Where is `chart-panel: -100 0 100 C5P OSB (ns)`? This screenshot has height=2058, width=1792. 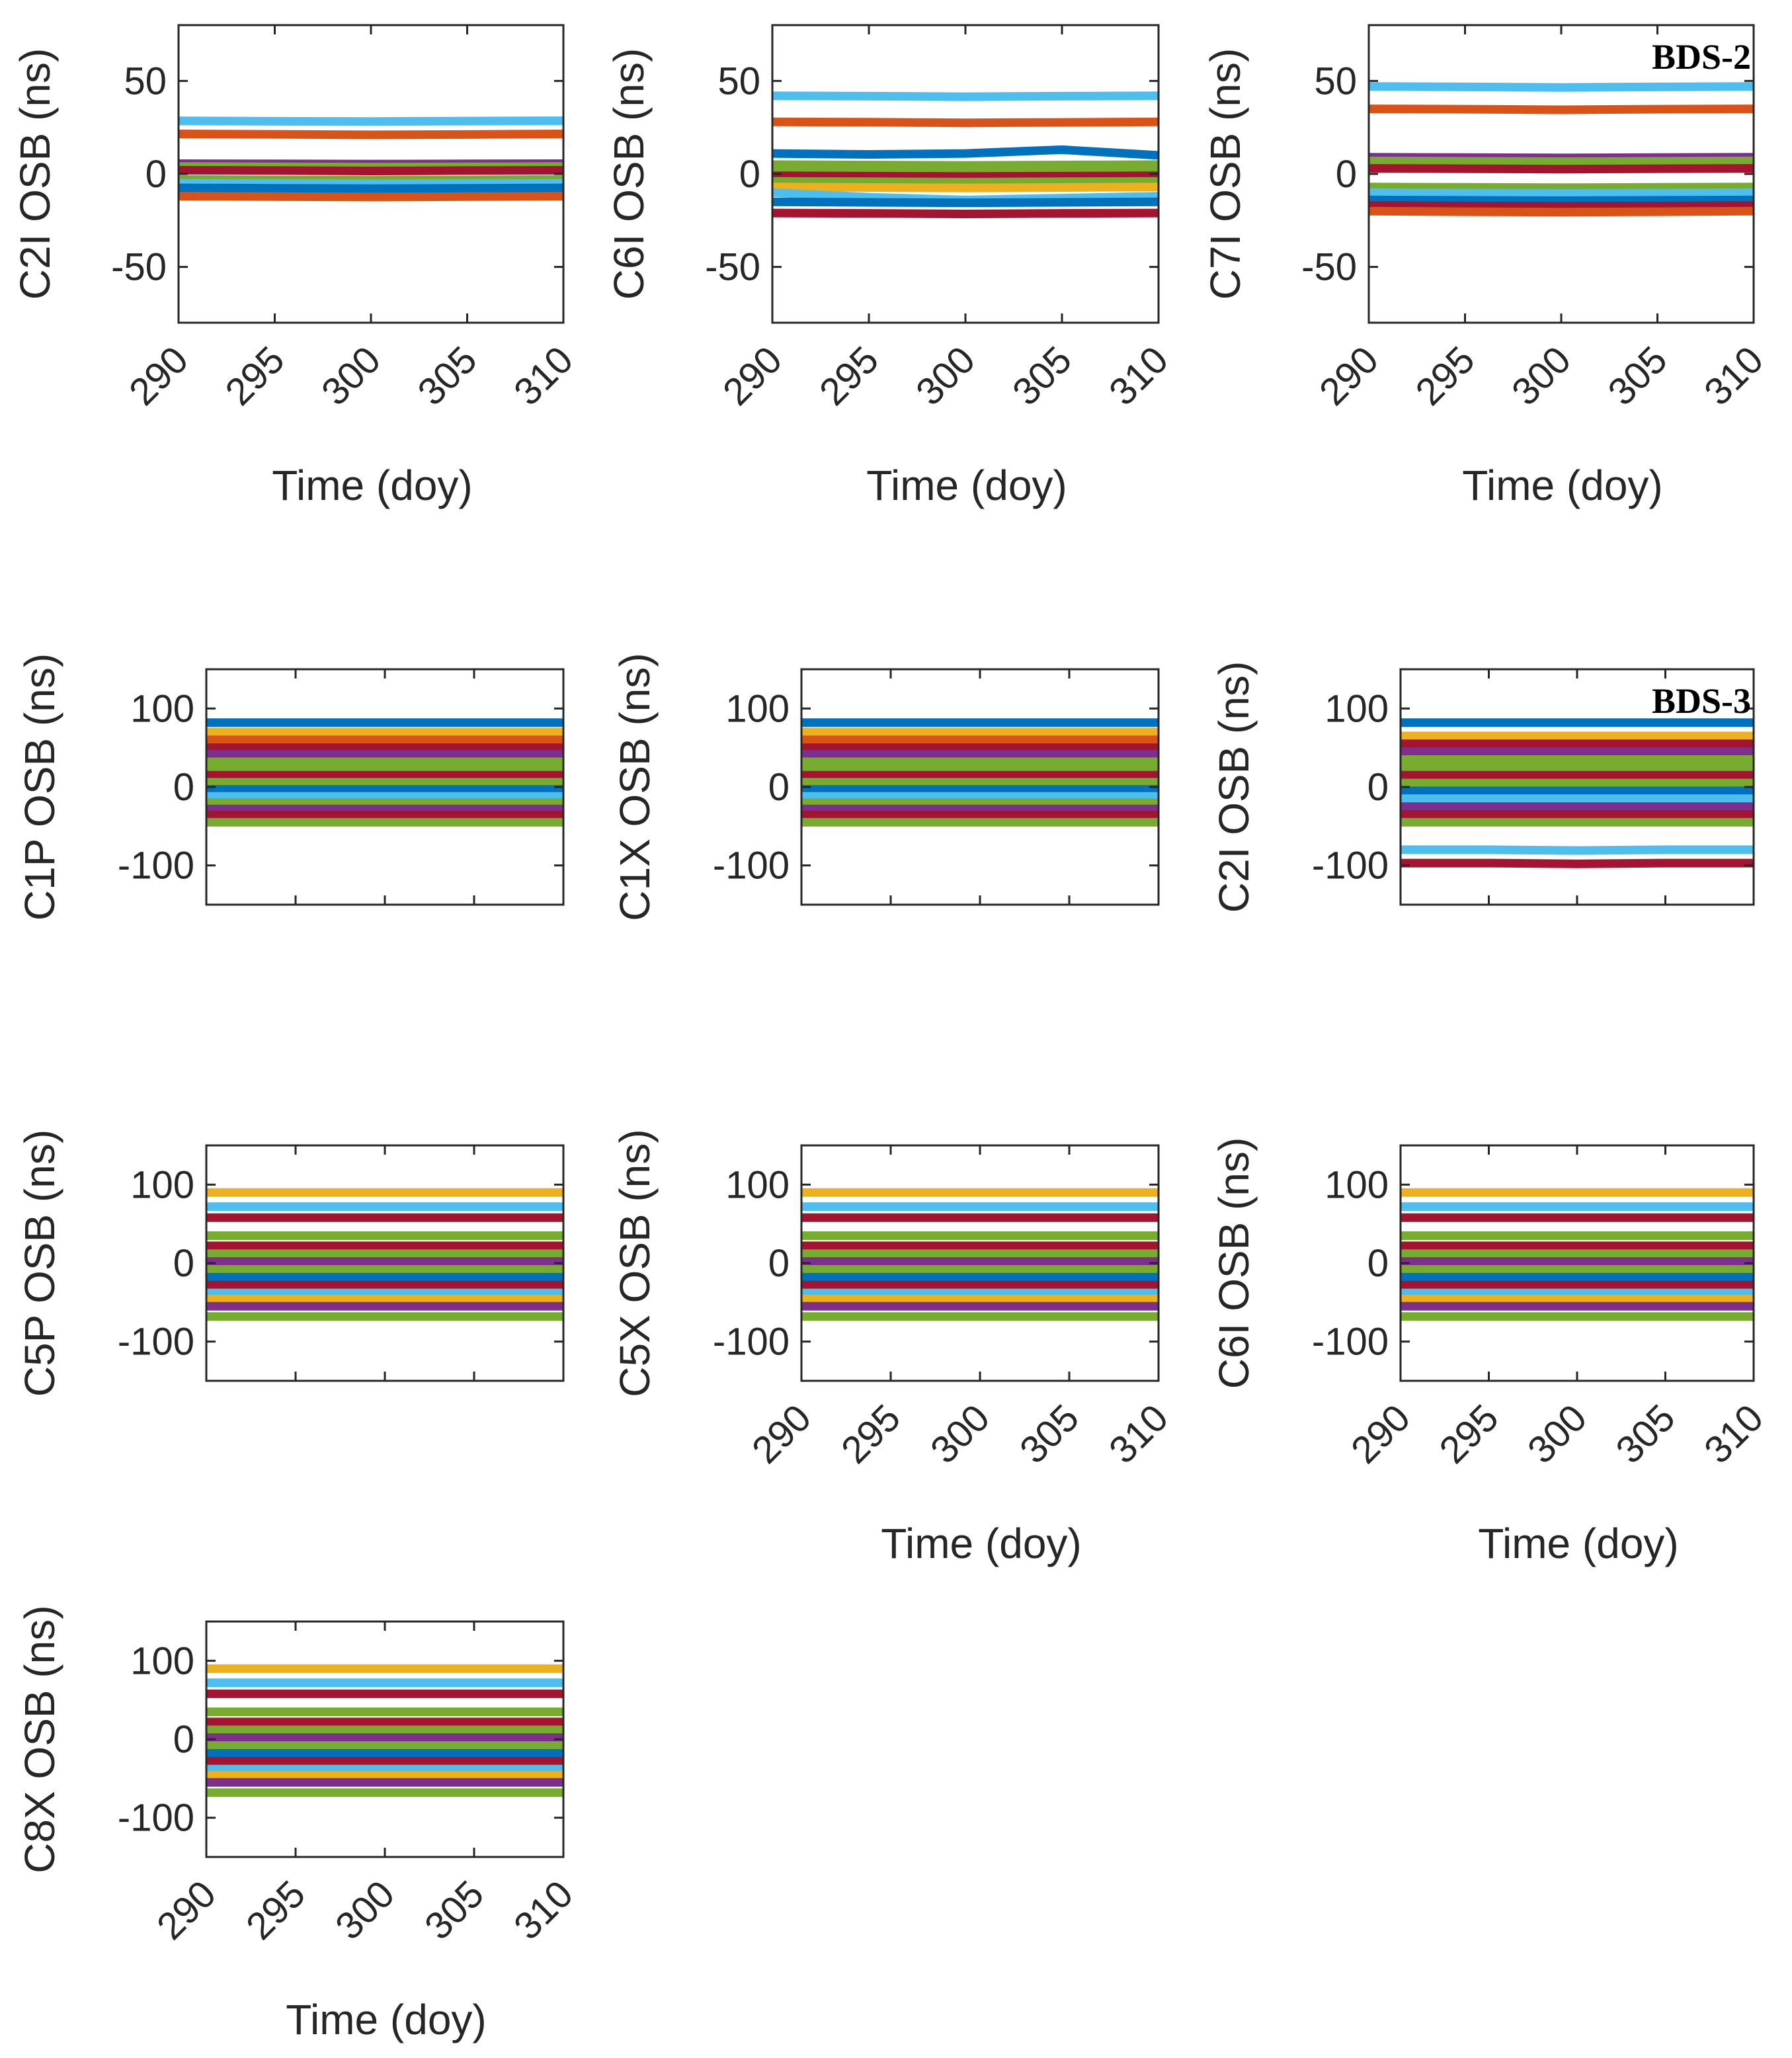 chart-panel: -100 0 100 C5P OSB (ns) is located at coordinates (290, 1263).